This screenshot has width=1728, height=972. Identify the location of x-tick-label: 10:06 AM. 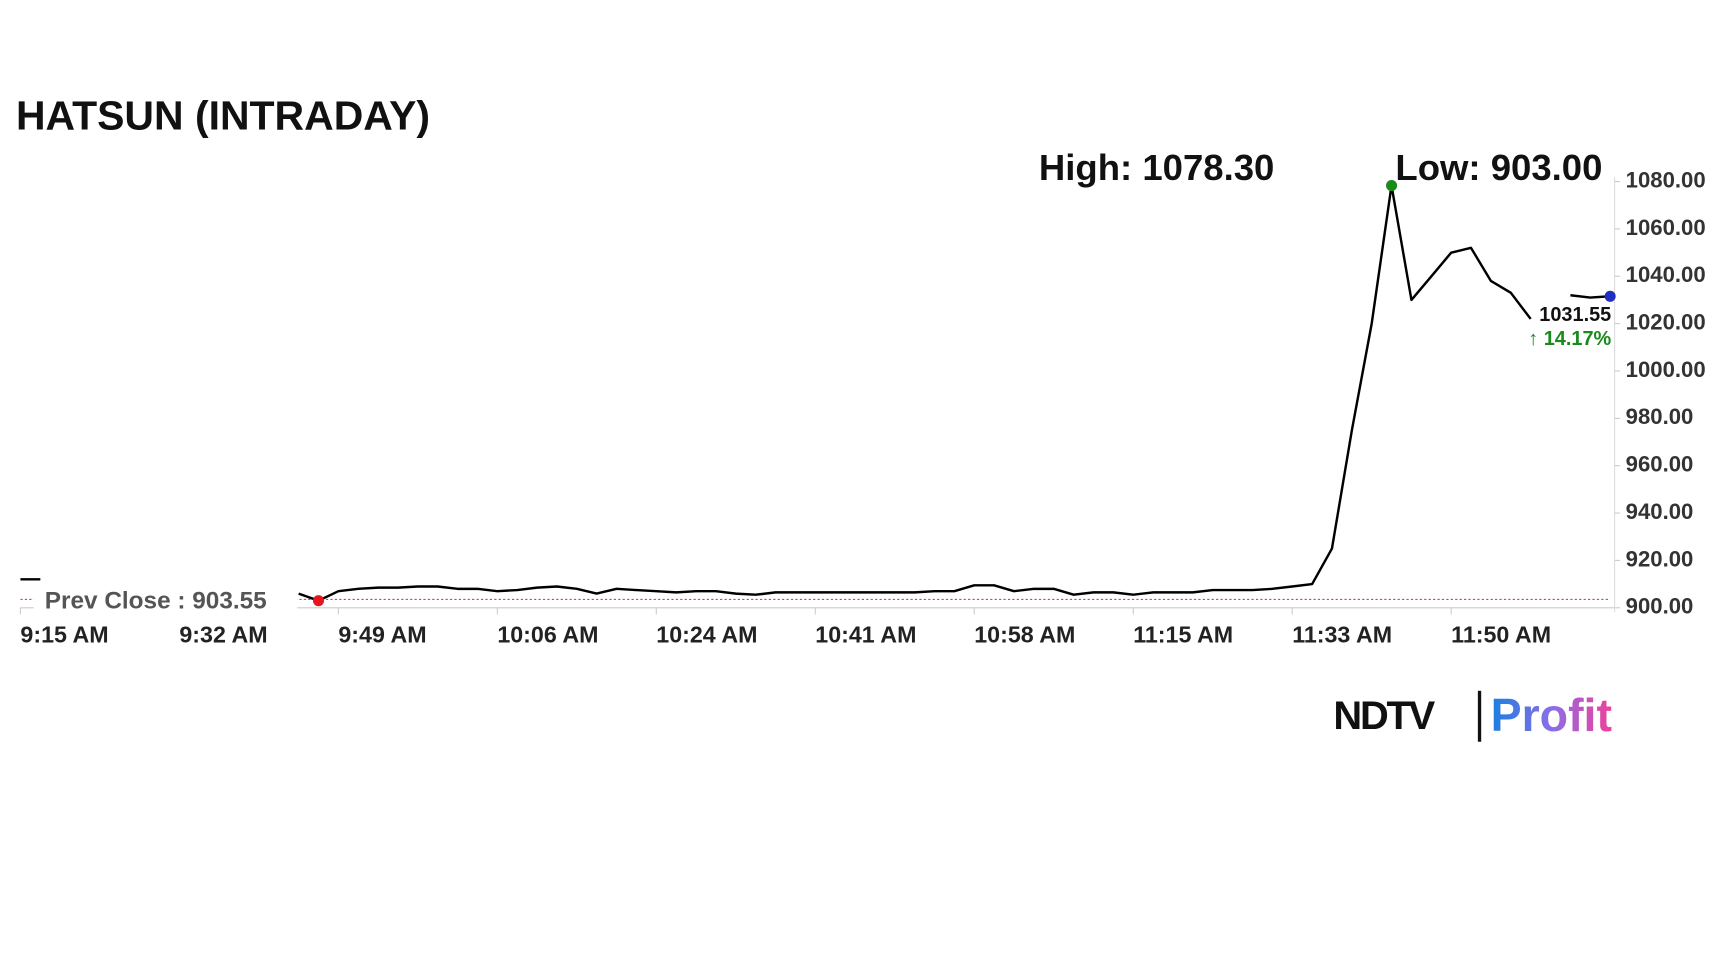
(547, 635).